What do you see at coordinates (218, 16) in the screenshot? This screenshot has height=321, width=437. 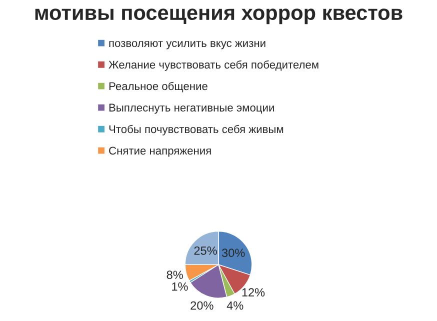 I see `chart-title: мотивы посещения хоррор квестов` at bounding box center [218, 16].